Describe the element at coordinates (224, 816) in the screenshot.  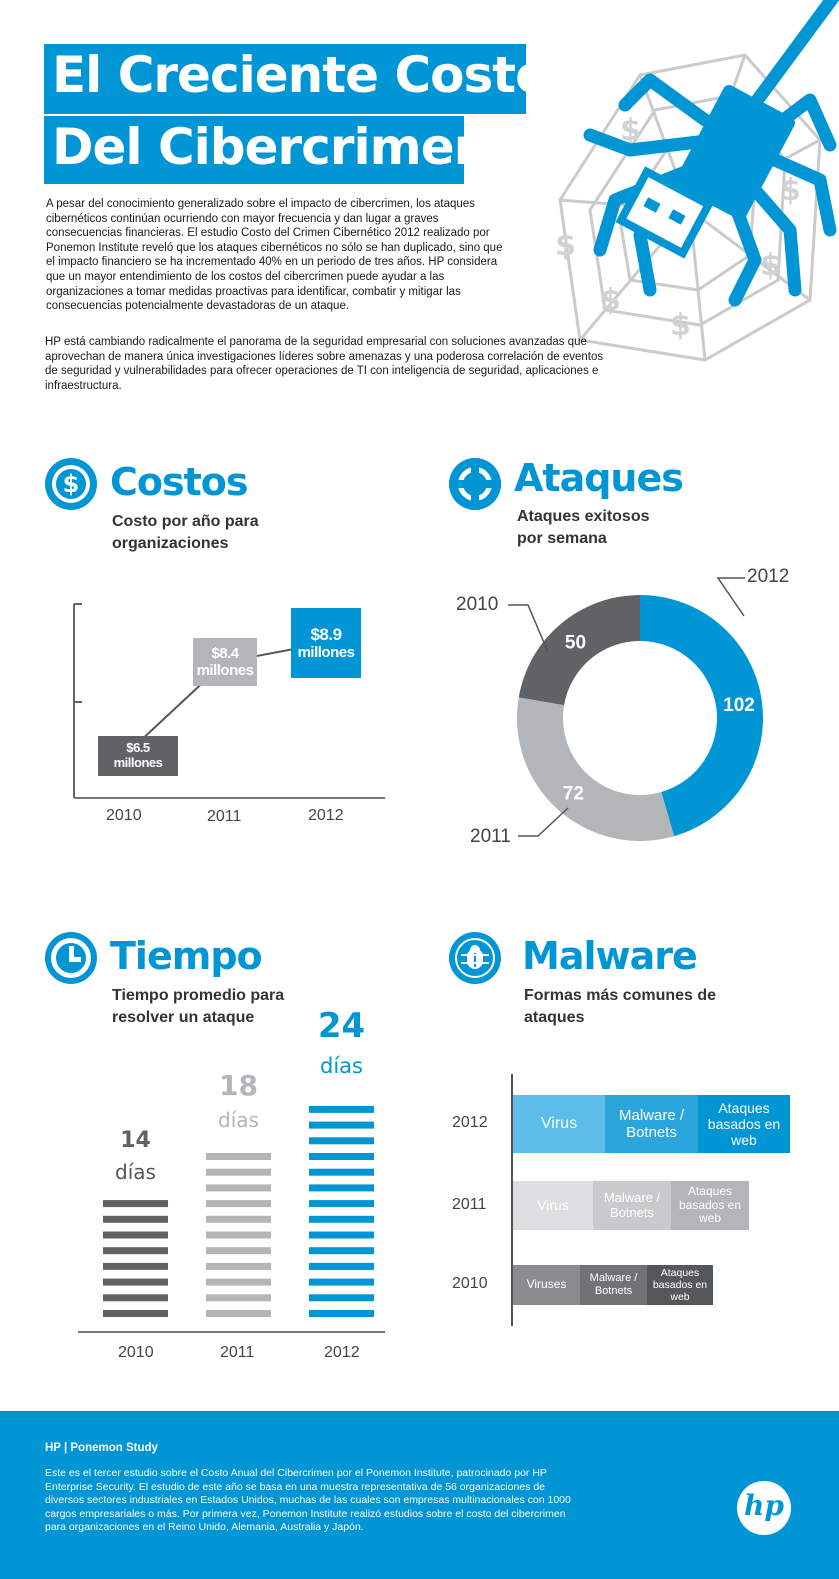
I see `costos-year-2011: 2011` at that location.